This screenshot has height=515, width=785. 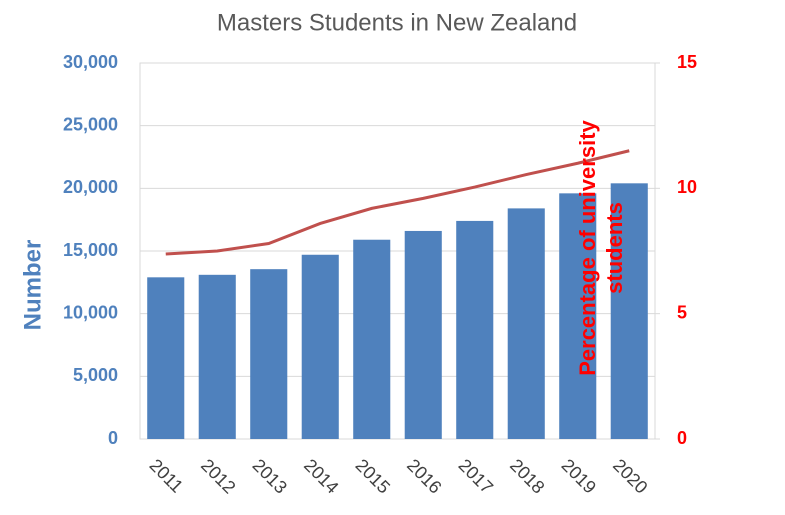 What do you see at coordinates (321, 476) in the screenshot?
I see `x-tick-label: 2014` at bounding box center [321, 476].